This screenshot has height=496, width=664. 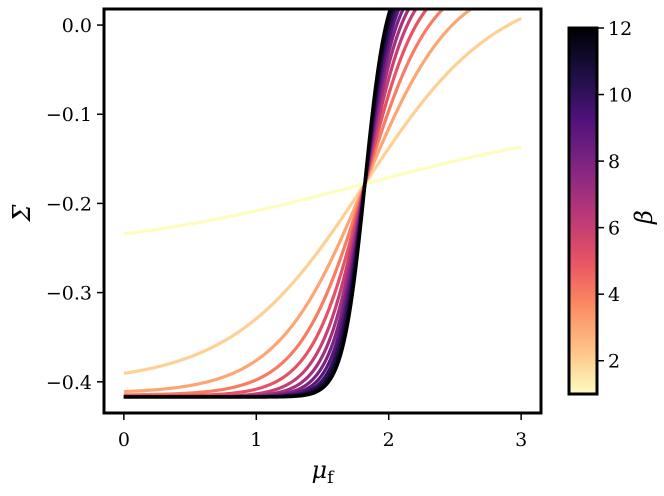 What do you see at coordinates (331, 478) in the screenshot?
I see `x-axis-label-subscript: f` at bounding box center [331, 478].